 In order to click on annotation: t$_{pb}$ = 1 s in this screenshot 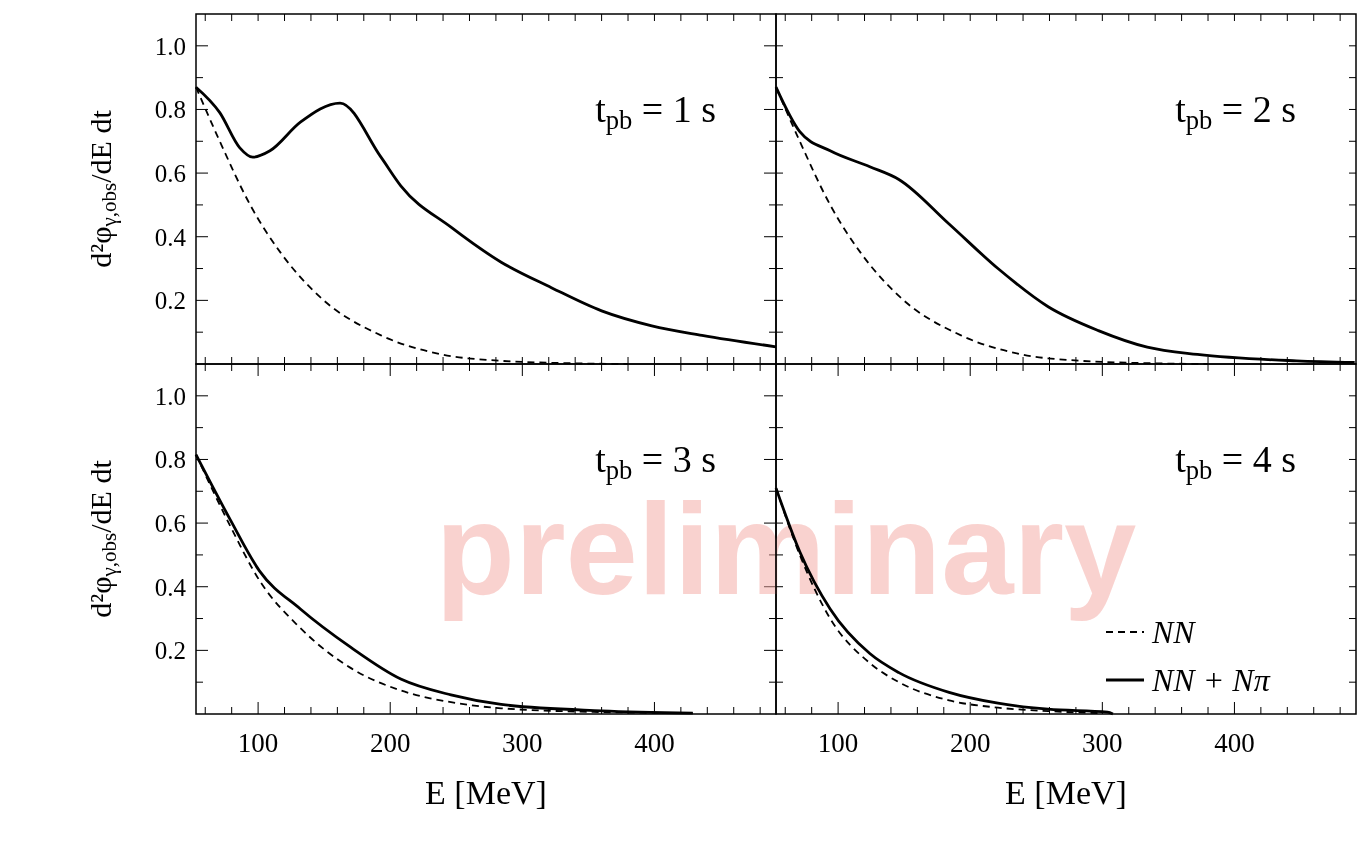, I will do `click(655, 111)`.